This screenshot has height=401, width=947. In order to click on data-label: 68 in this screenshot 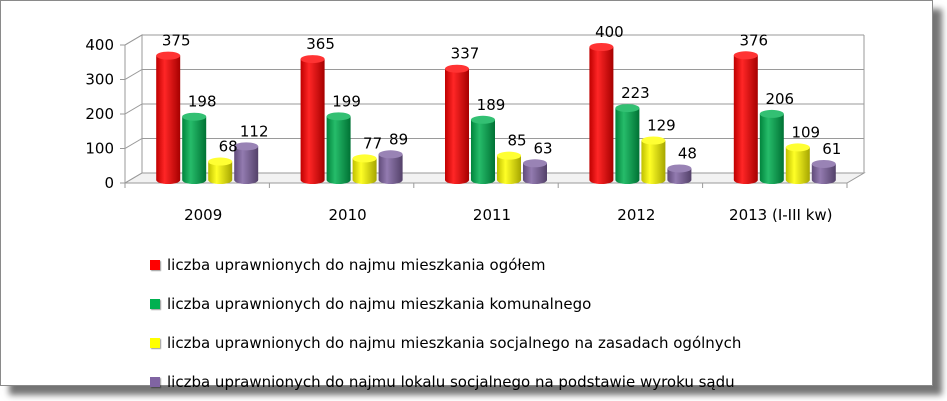, I will do `click(228, 147)`.